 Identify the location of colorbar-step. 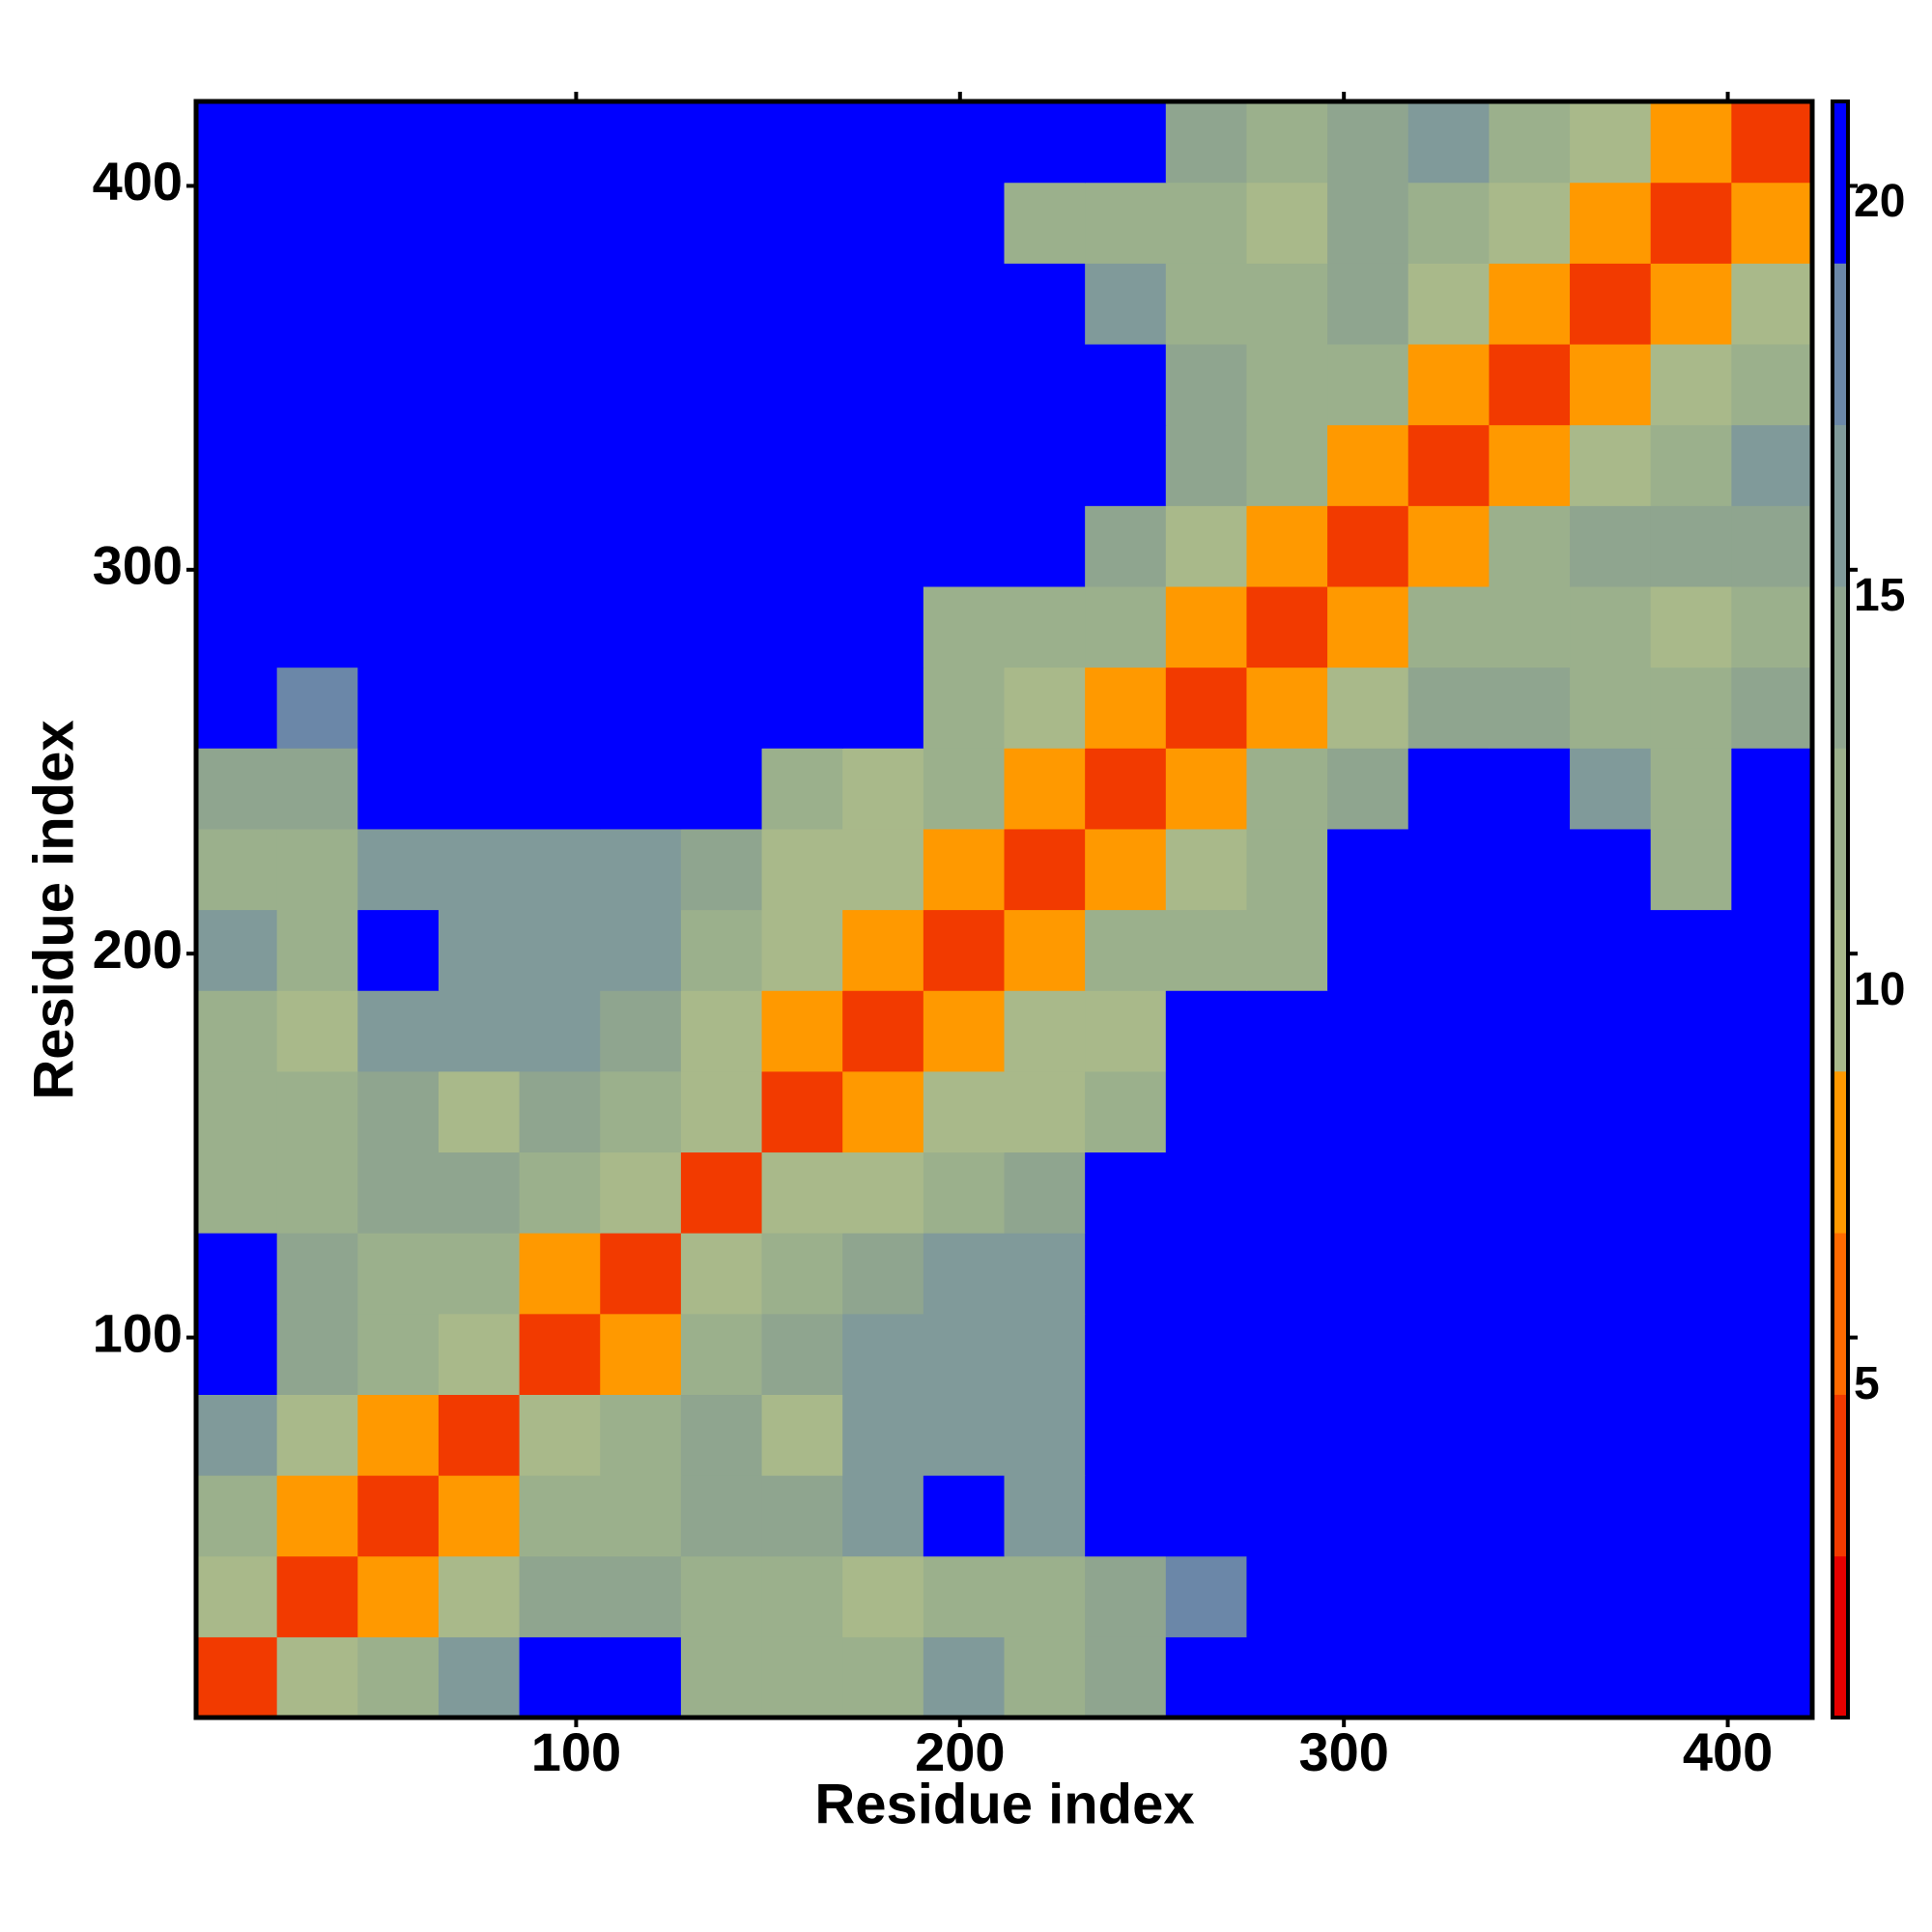
(1840, 182).